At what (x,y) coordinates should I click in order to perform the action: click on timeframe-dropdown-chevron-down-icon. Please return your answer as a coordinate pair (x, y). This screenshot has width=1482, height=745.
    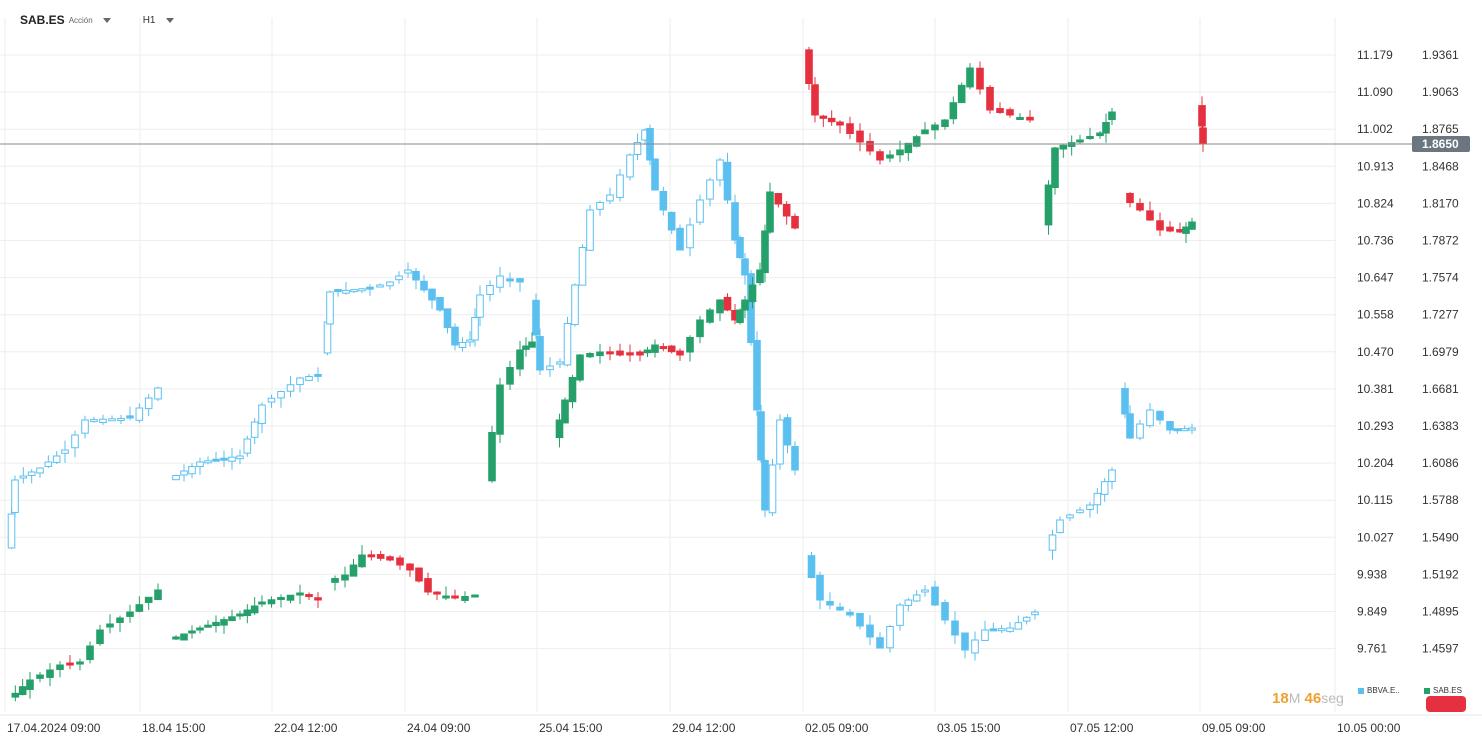
    Looking at the image, I should click on (169, 20).